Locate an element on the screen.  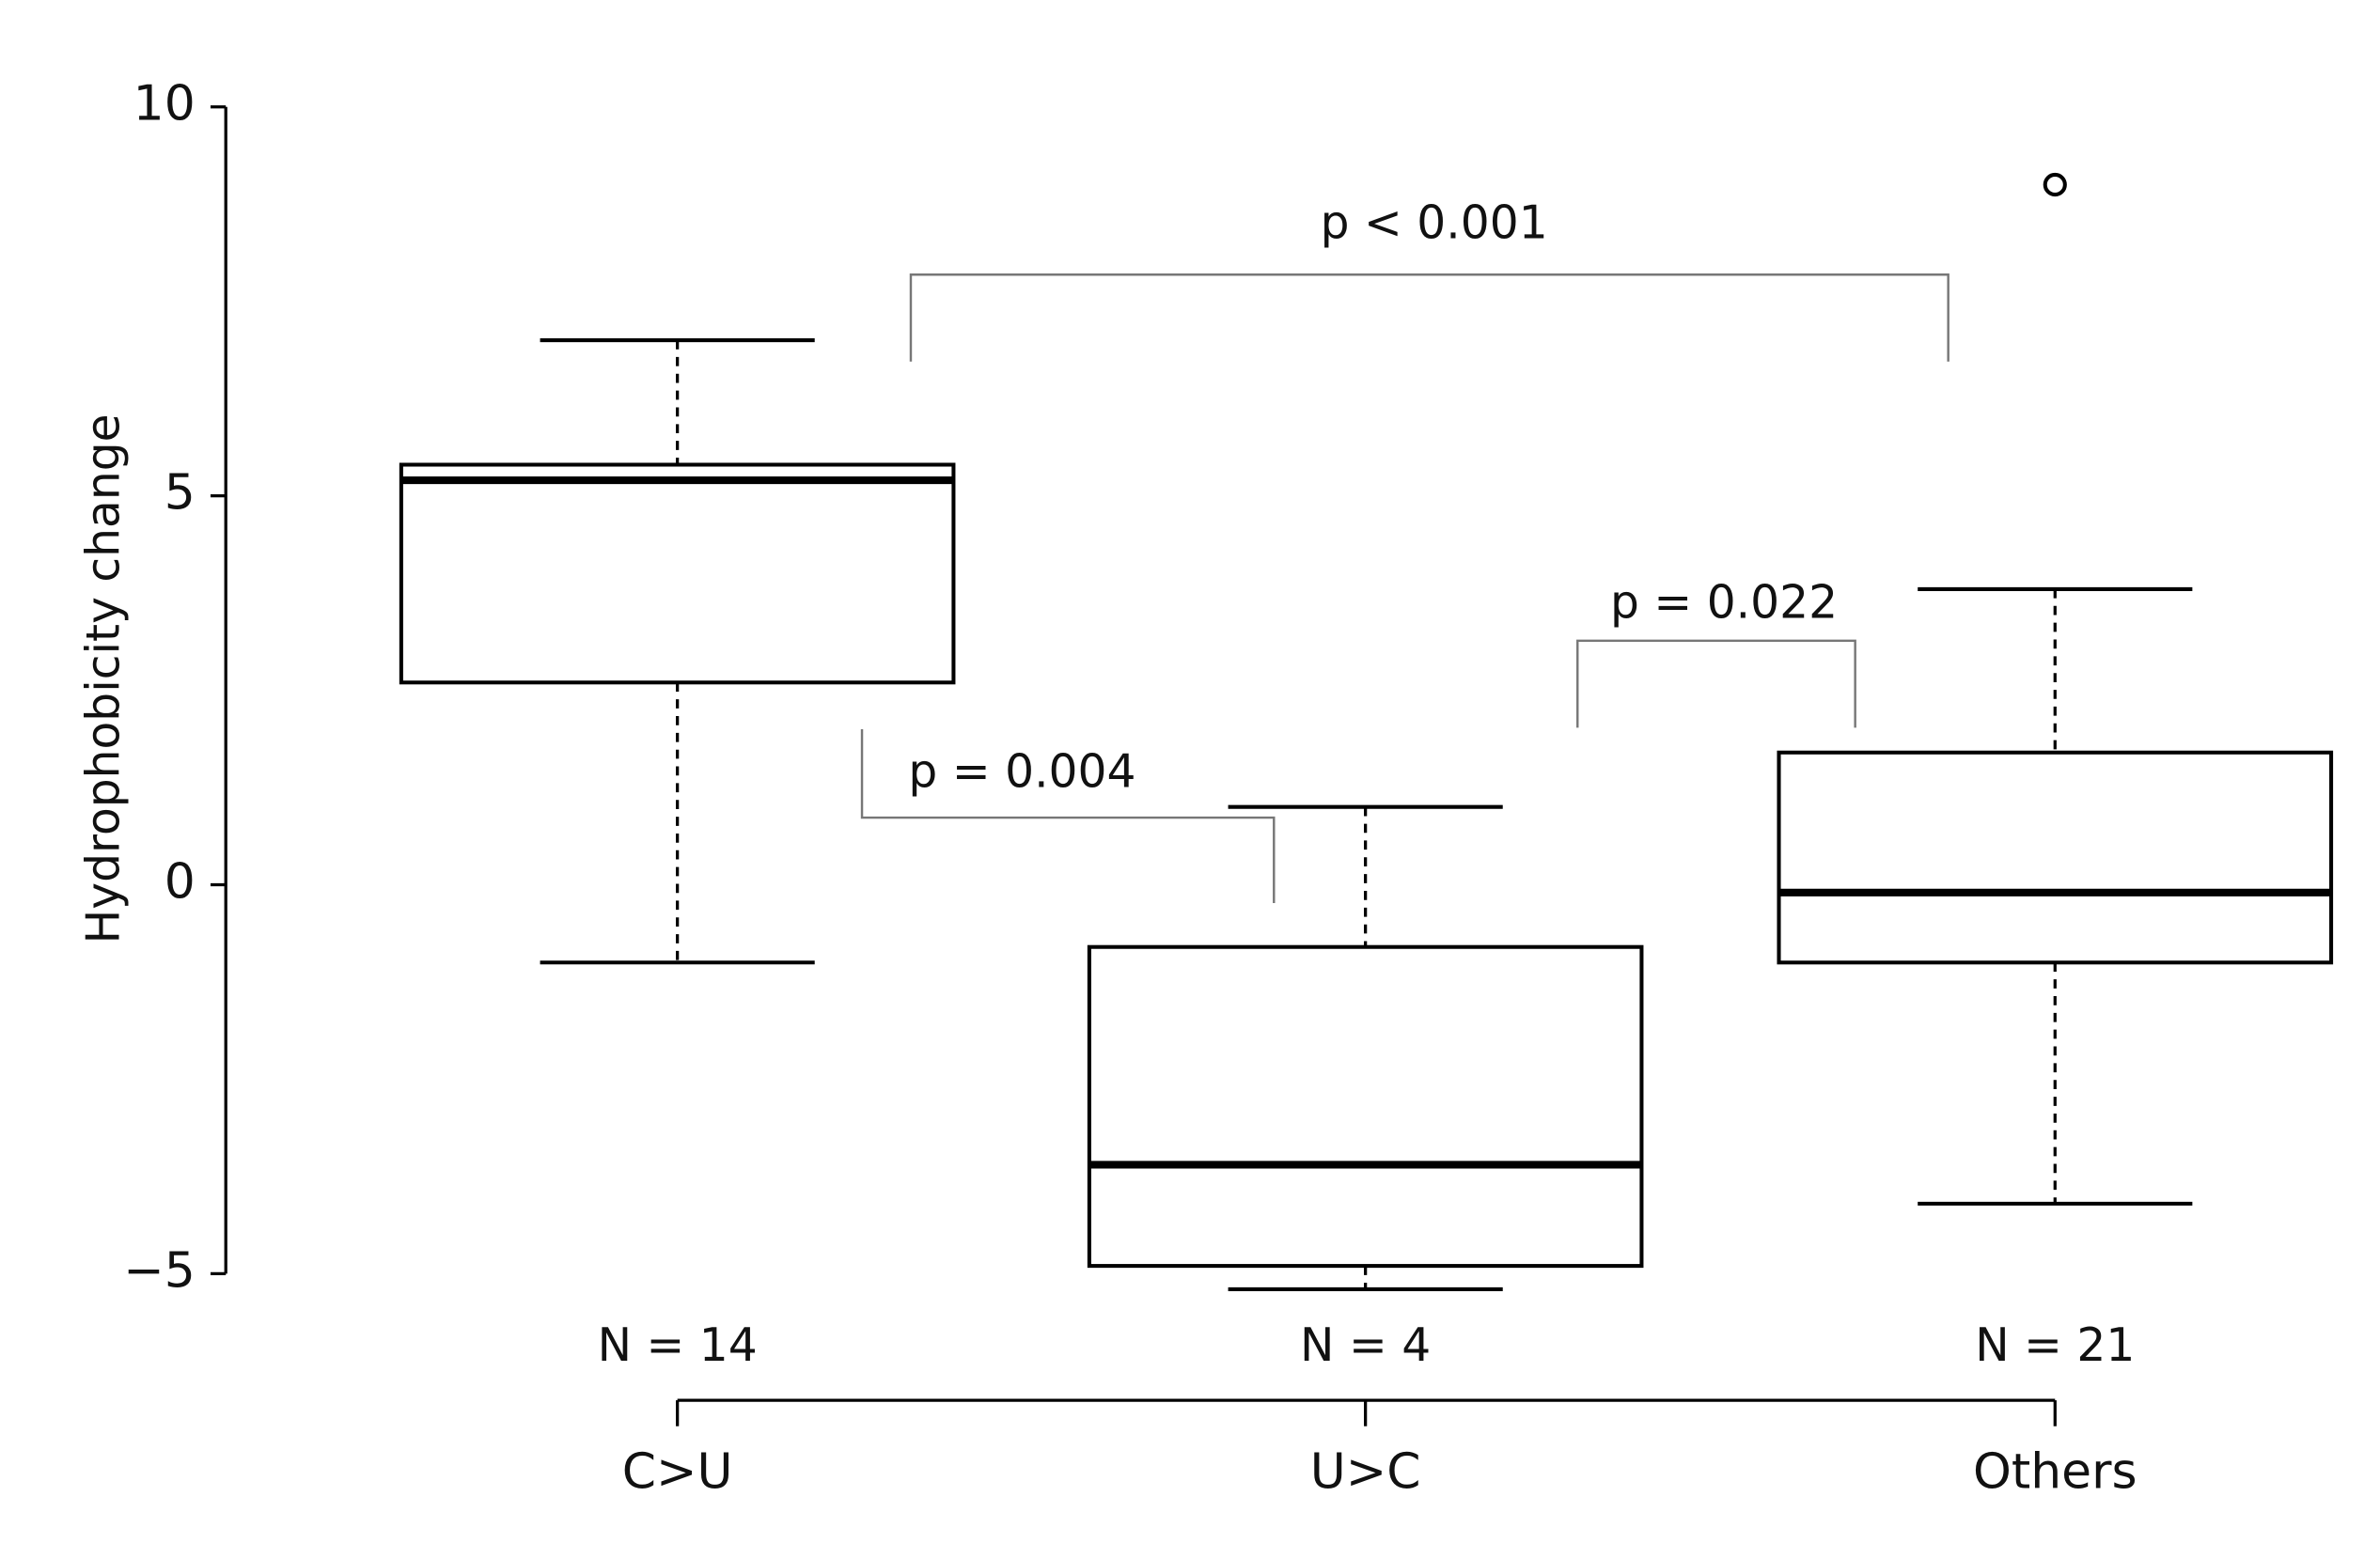
y-tick-label: 0 is located at coordinates (180, 881).